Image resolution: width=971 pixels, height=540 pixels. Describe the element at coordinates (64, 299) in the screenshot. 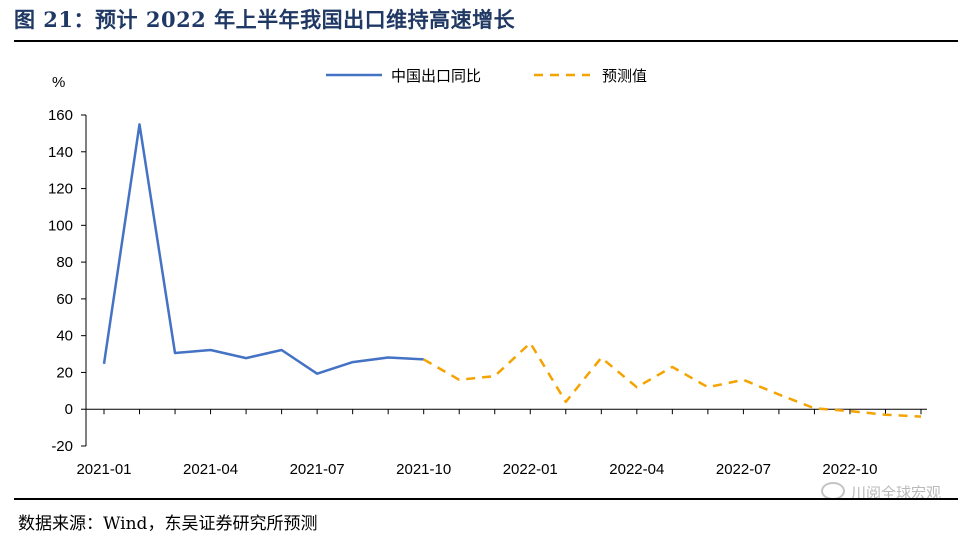

I see `y-tick-label: 60` at that location.